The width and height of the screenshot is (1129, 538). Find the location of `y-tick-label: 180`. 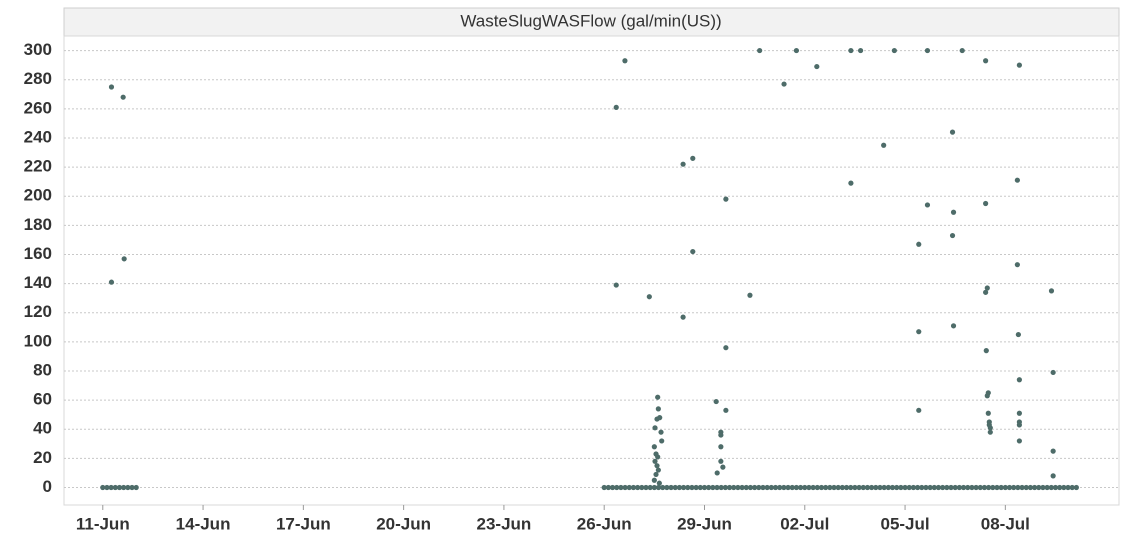

y-tick-label: 180 is located at coordinates (38, 224).